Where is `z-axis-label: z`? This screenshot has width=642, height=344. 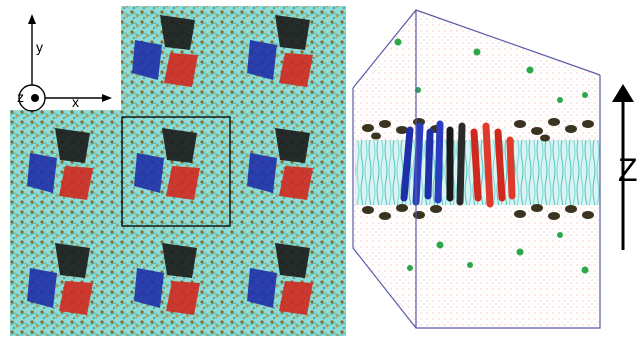 z-axis-label: z is located at coordinates (20, 97).